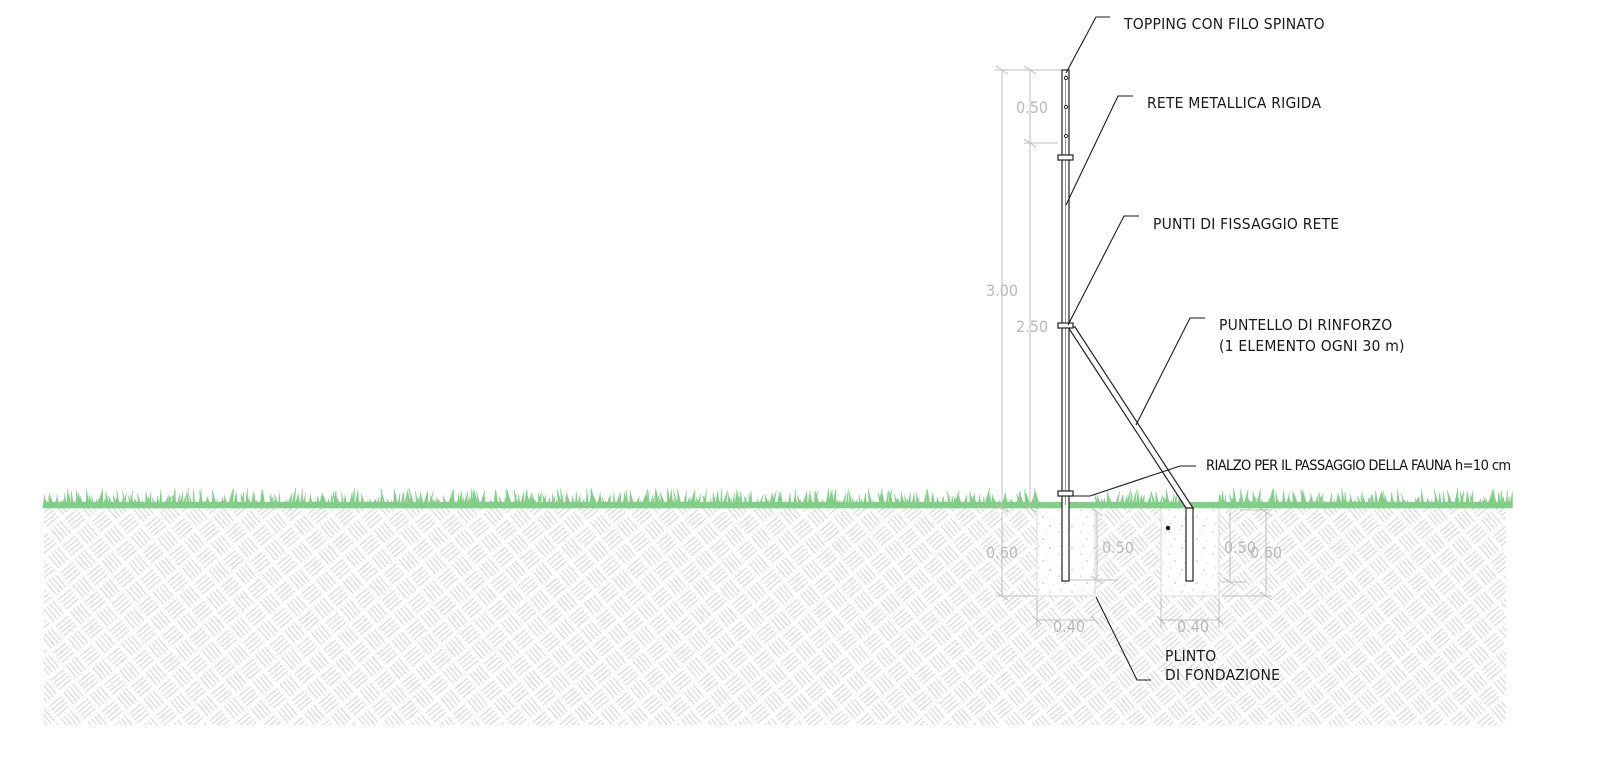 The image size is (1623, 761). I want to click on grass-strip, so click(777, 498).